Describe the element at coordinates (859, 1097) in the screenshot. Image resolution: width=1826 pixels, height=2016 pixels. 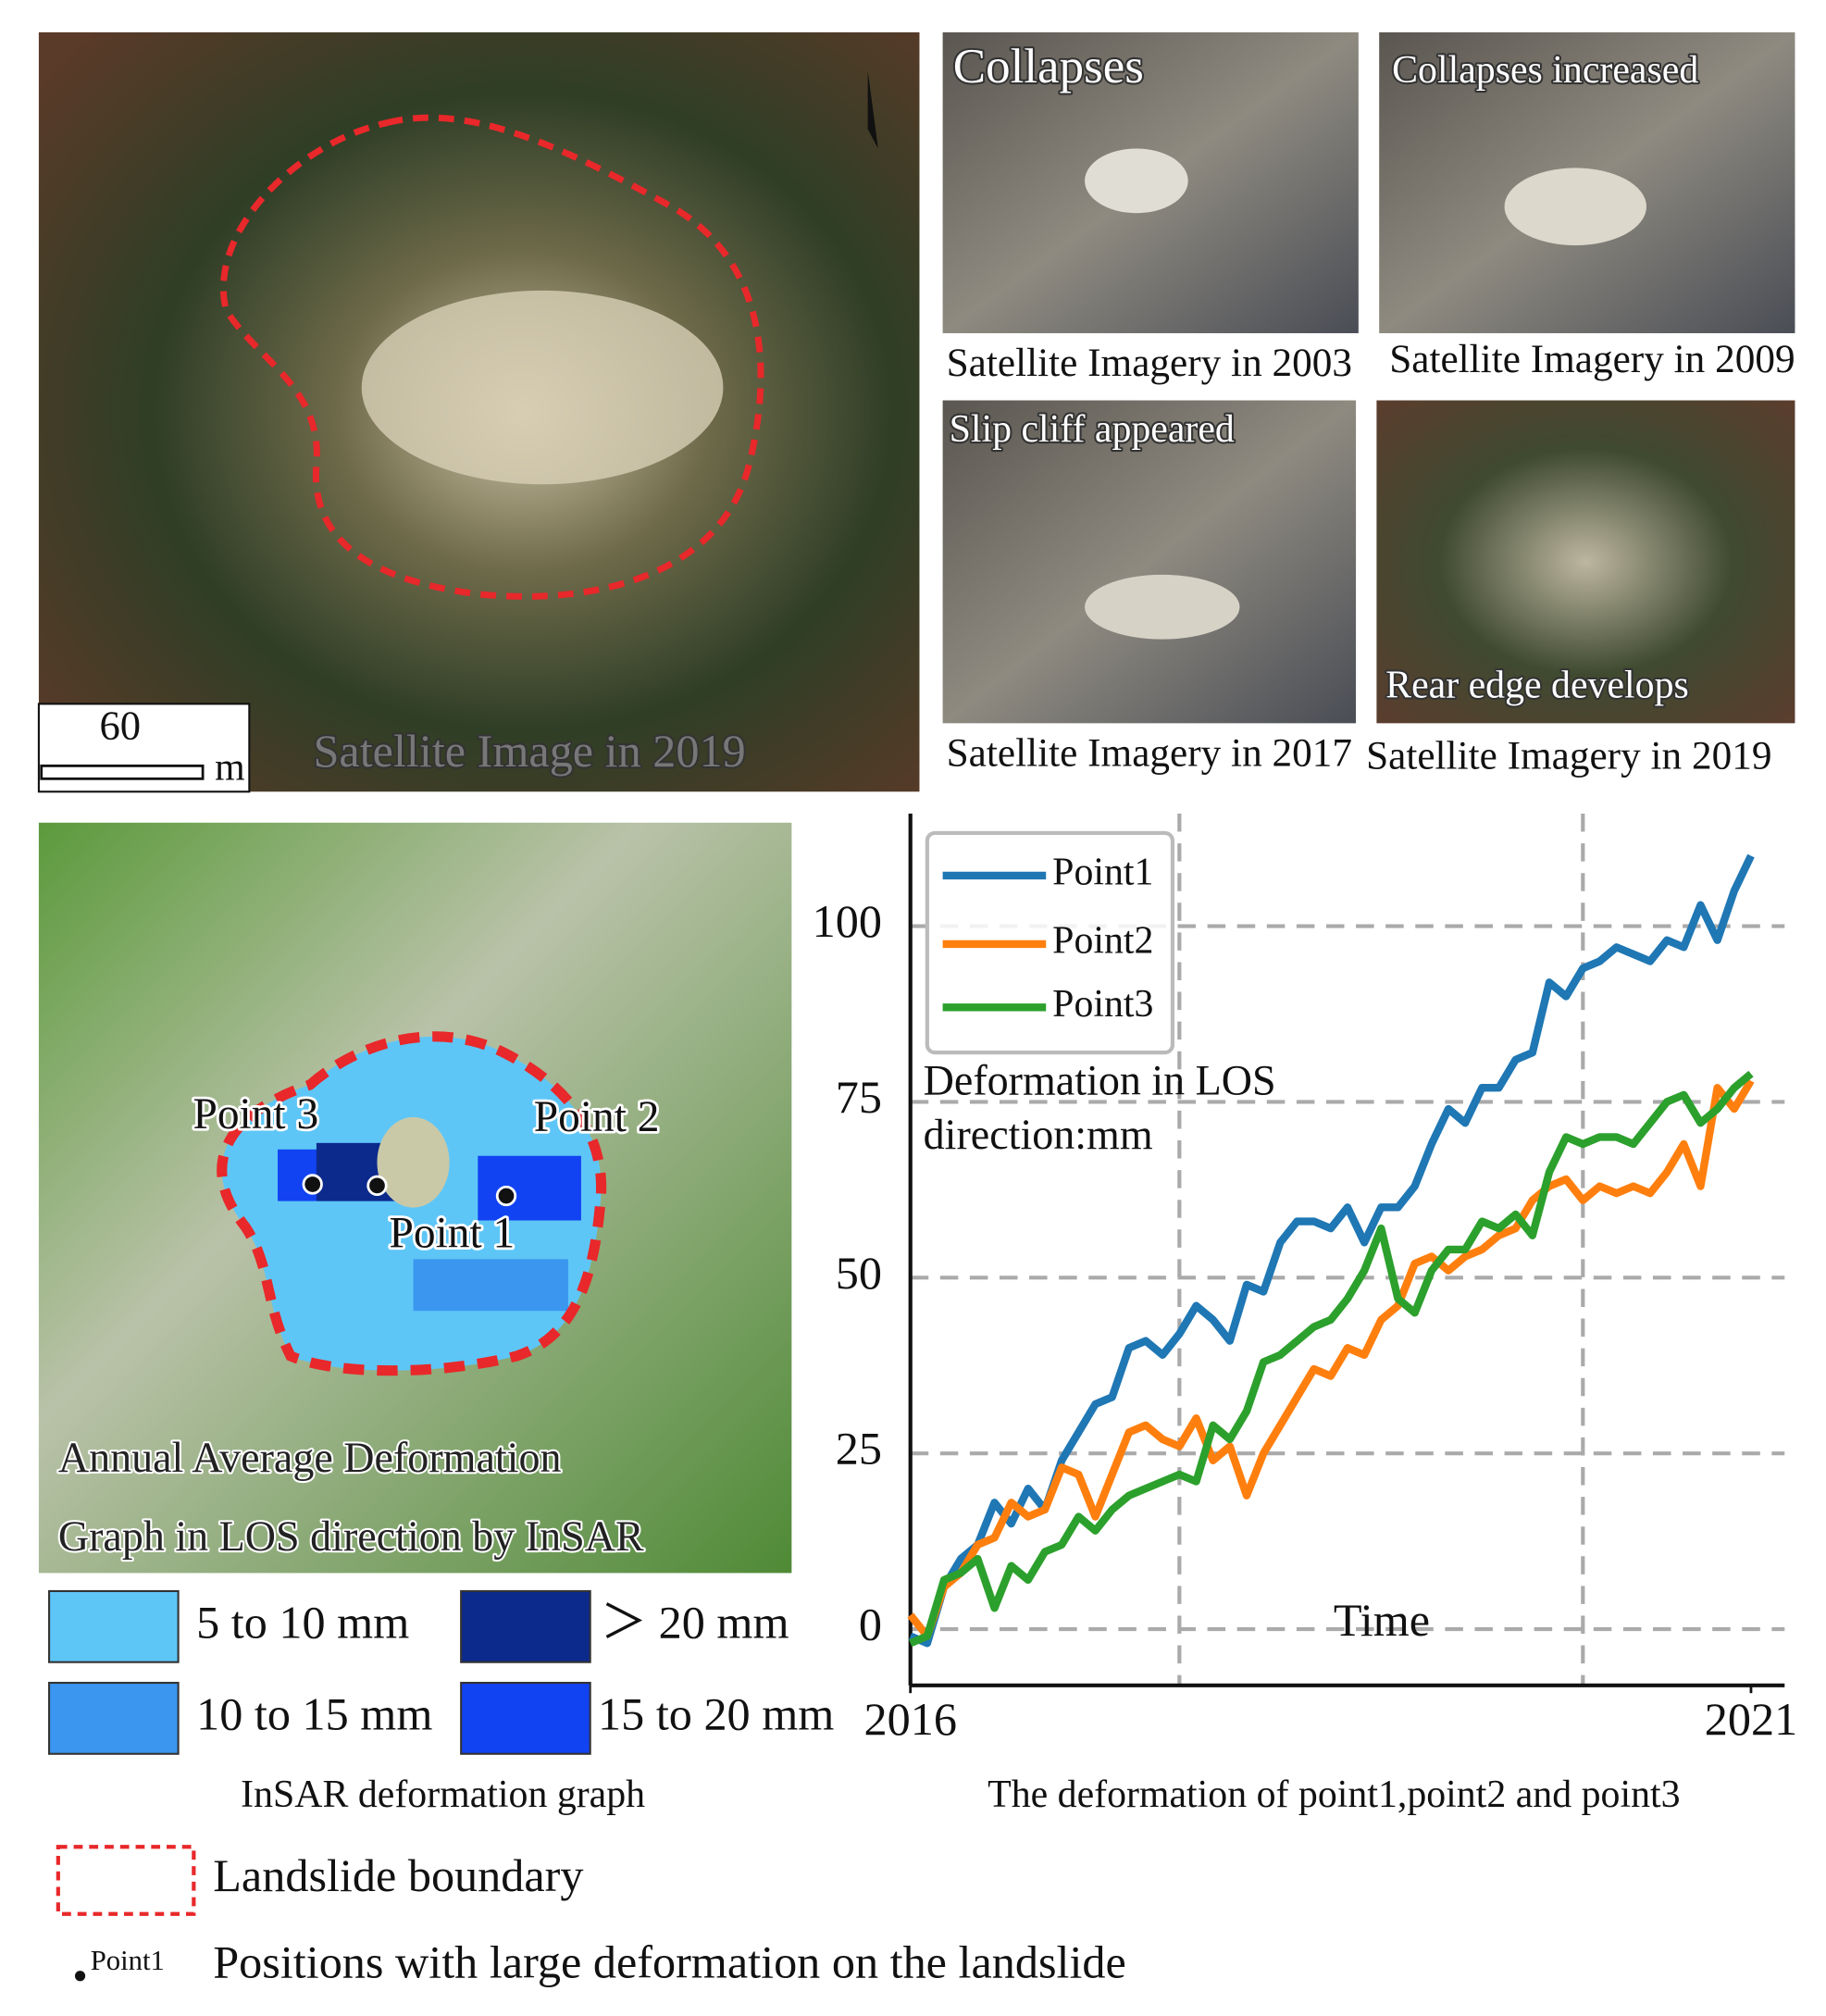
I see `y-tick-label: 75` at that location.